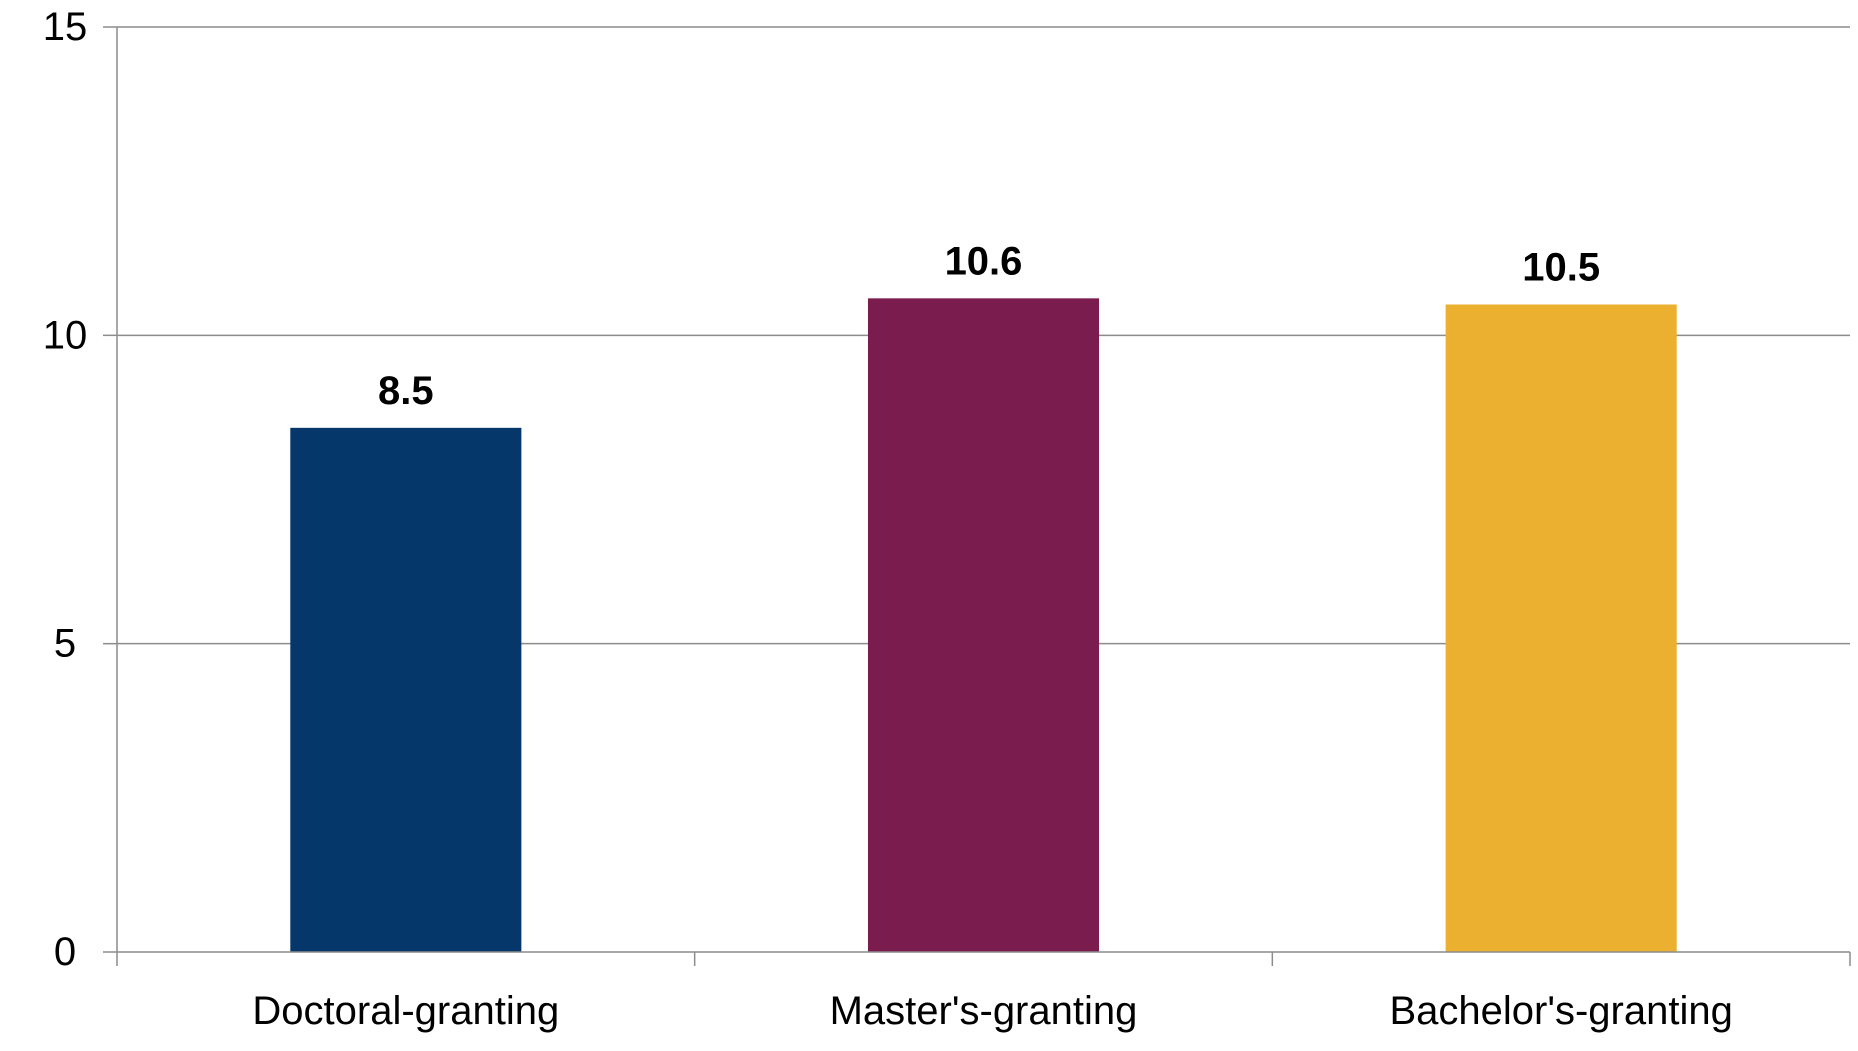  I want to click on data-label: 10.6, so click(984, 261).